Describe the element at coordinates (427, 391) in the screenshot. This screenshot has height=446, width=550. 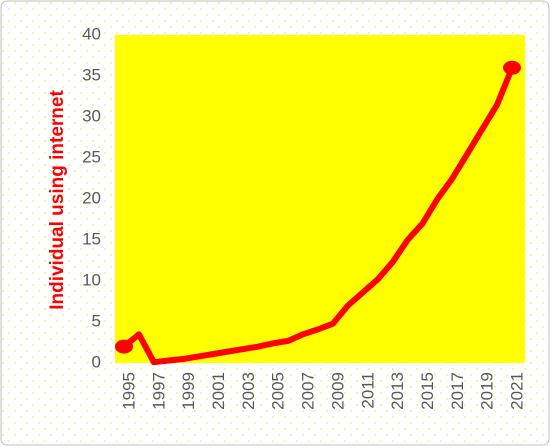
I see `x-tick-label: 2015` at that location.